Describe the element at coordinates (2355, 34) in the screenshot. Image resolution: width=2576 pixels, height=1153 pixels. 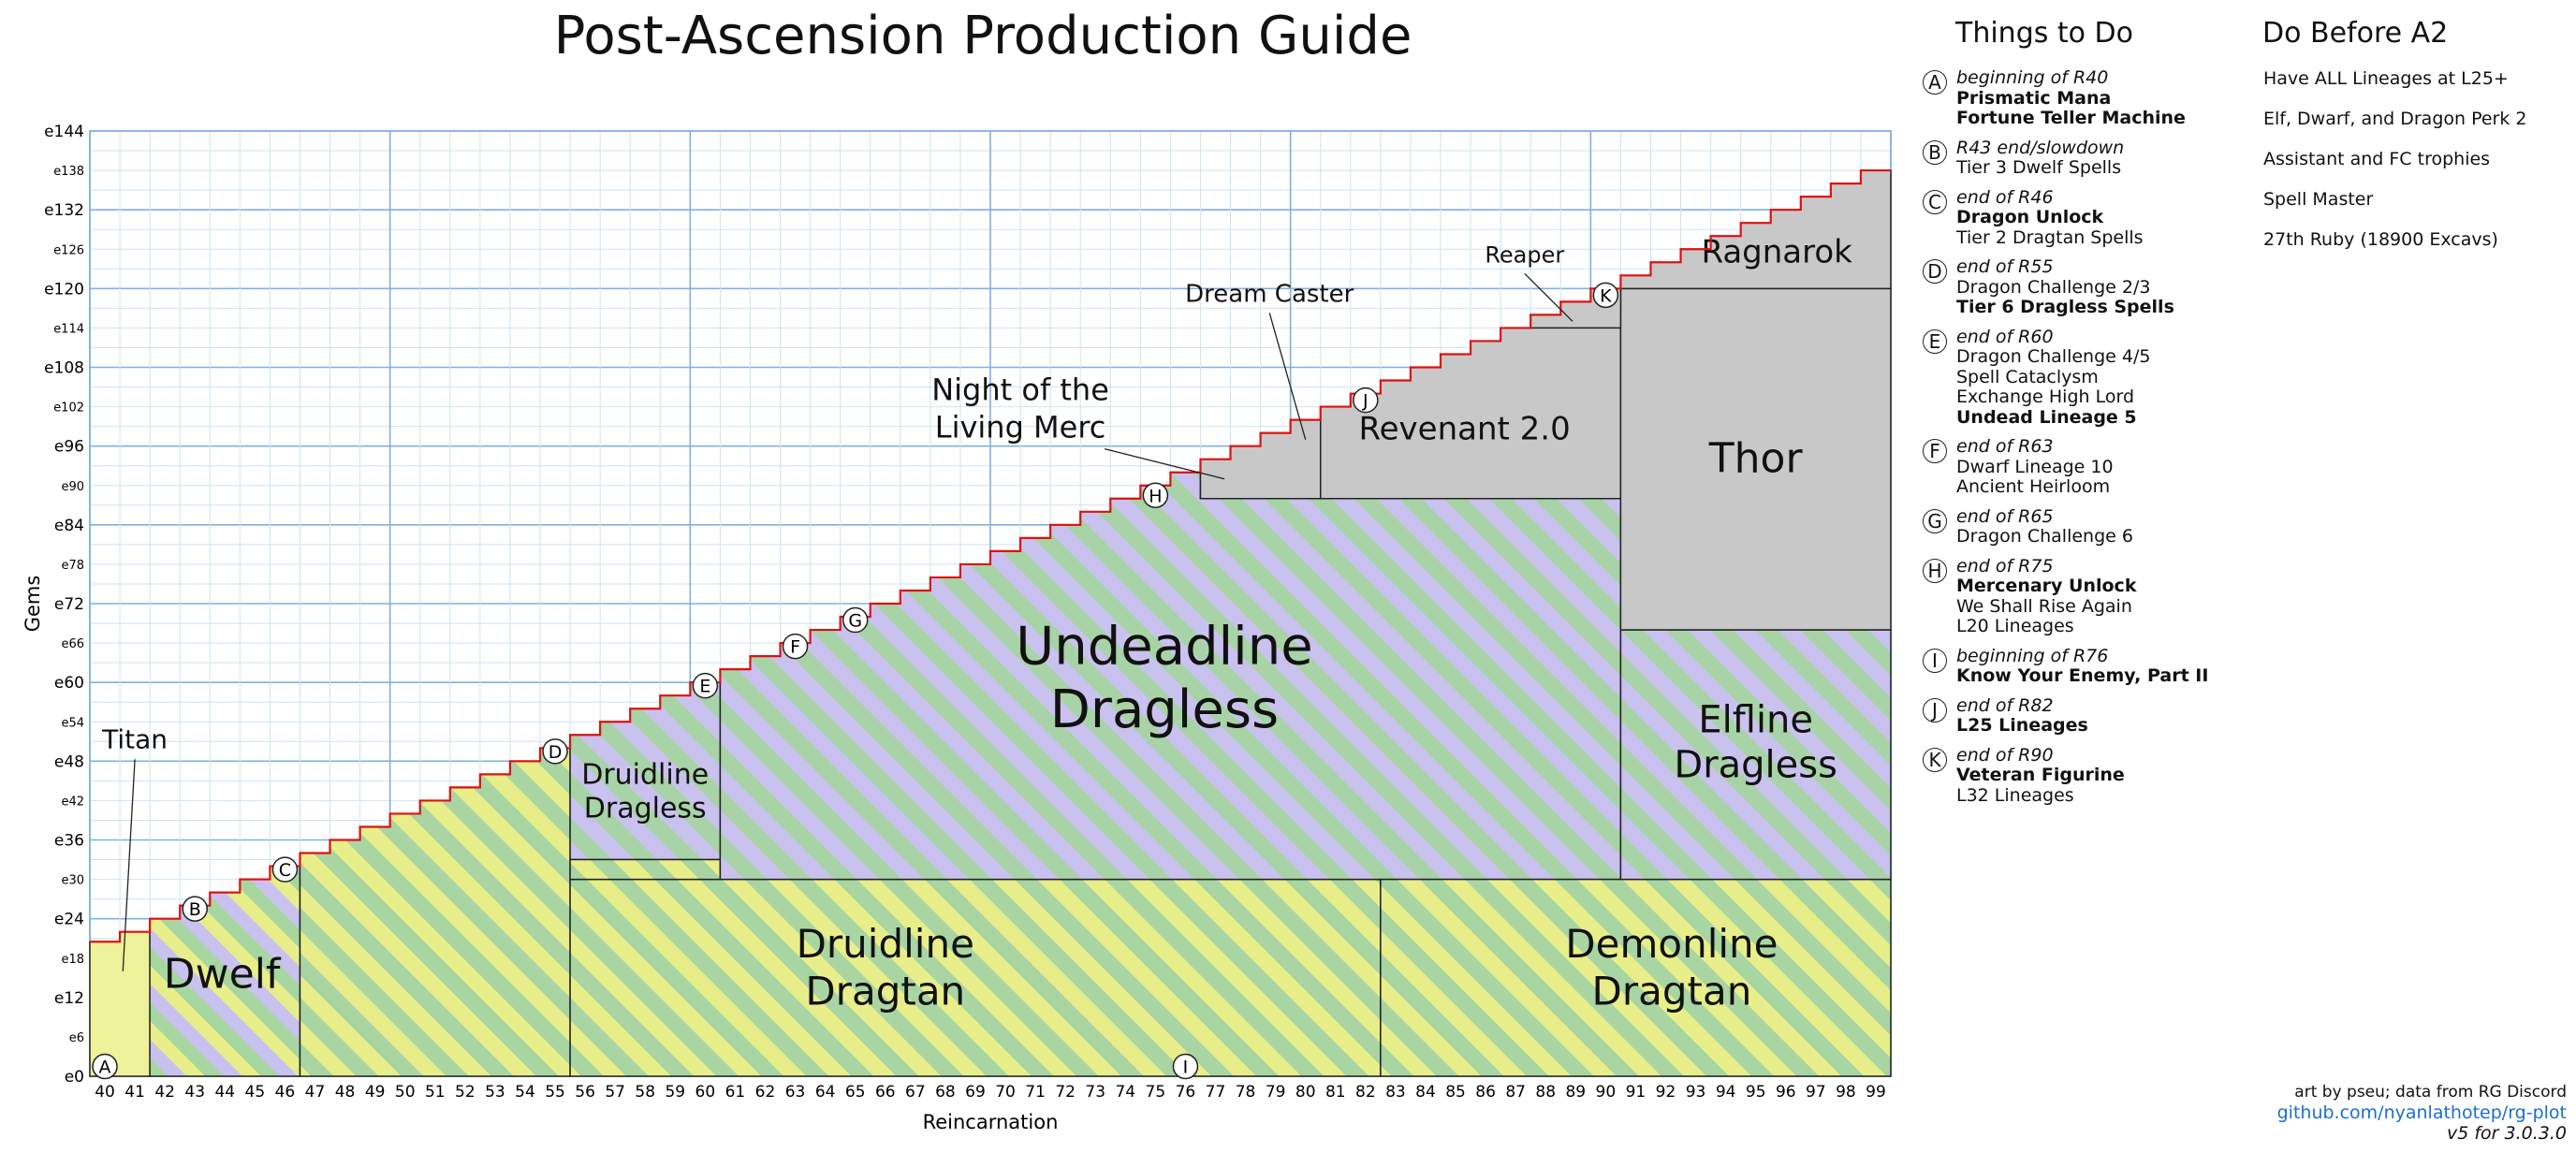
I see `do-before-heading: Do Before A2` at that location.